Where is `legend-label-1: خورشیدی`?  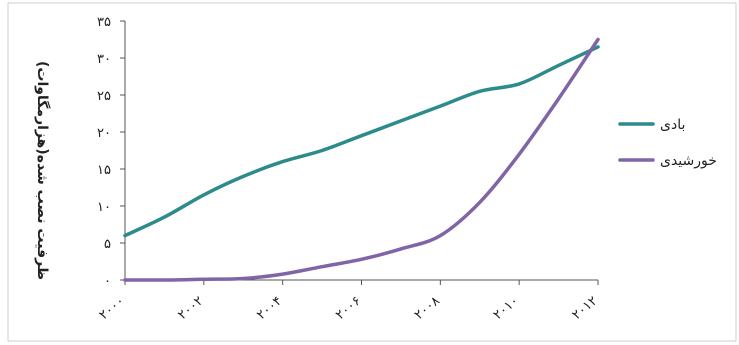 legend-label-1: خورشیدی is located at coordinates (688, 161).